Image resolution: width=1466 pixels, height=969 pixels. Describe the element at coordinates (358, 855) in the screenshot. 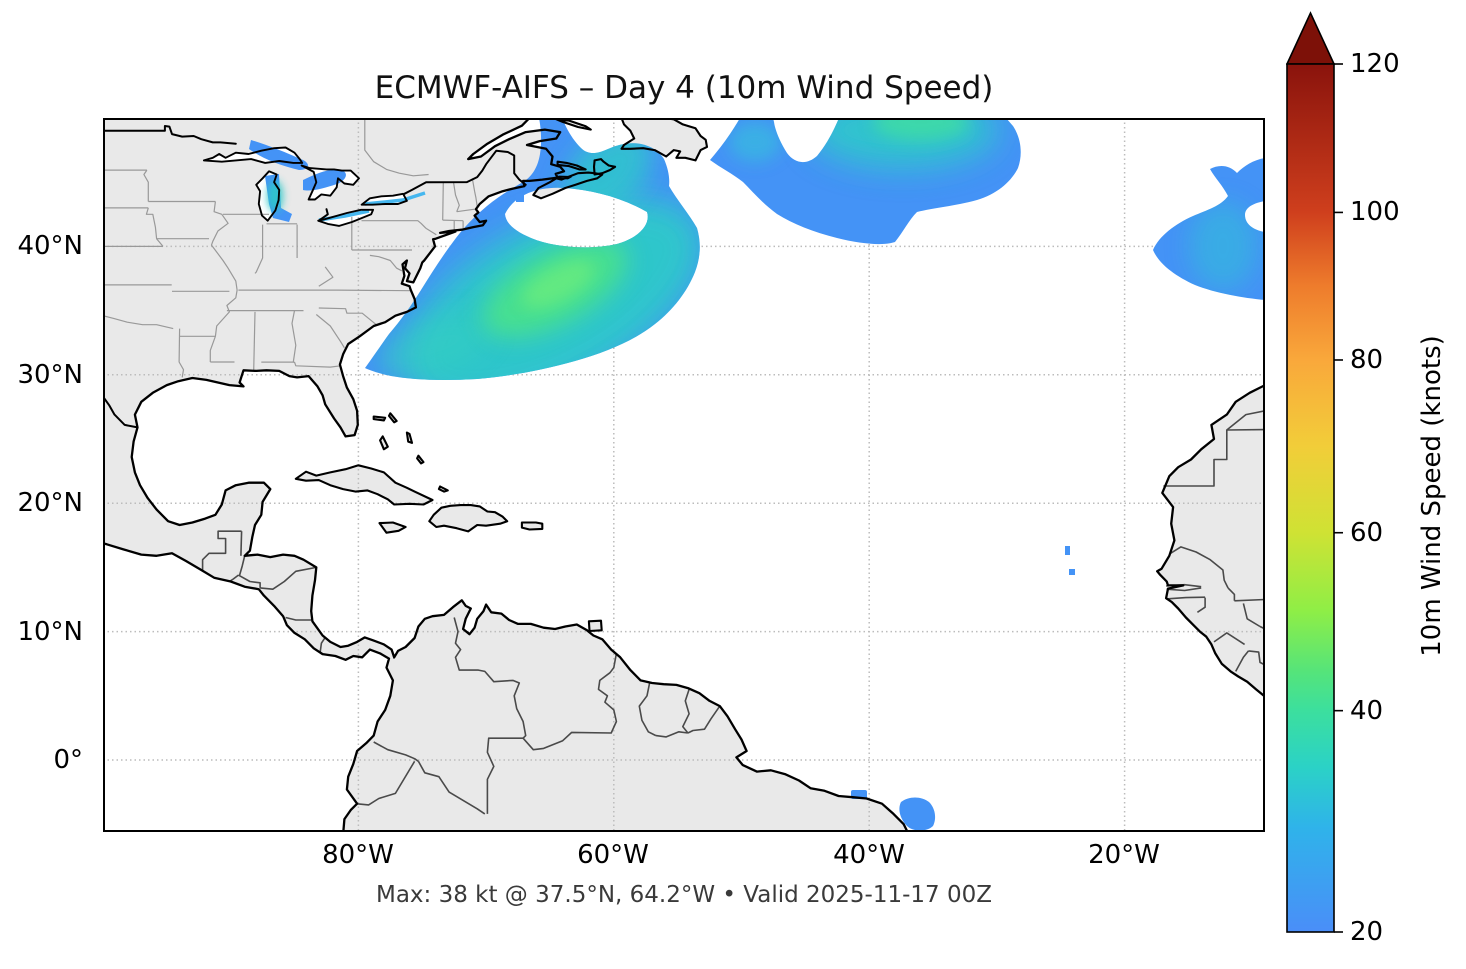

I see `xtick-80w: 80°W` at that location.